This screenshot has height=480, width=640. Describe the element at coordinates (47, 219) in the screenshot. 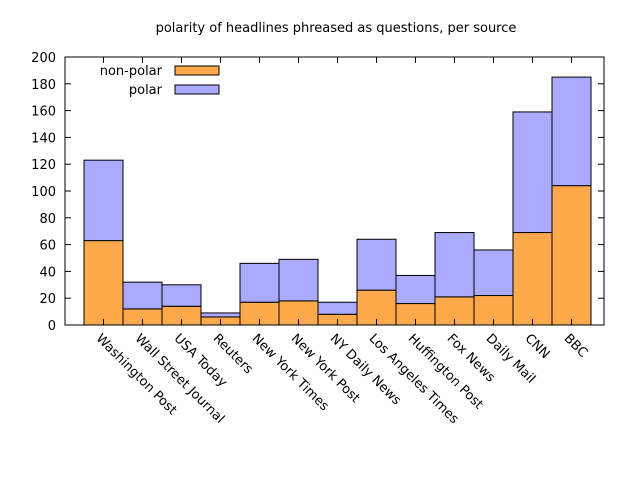

I see `y-tick-label: 80` at that location.